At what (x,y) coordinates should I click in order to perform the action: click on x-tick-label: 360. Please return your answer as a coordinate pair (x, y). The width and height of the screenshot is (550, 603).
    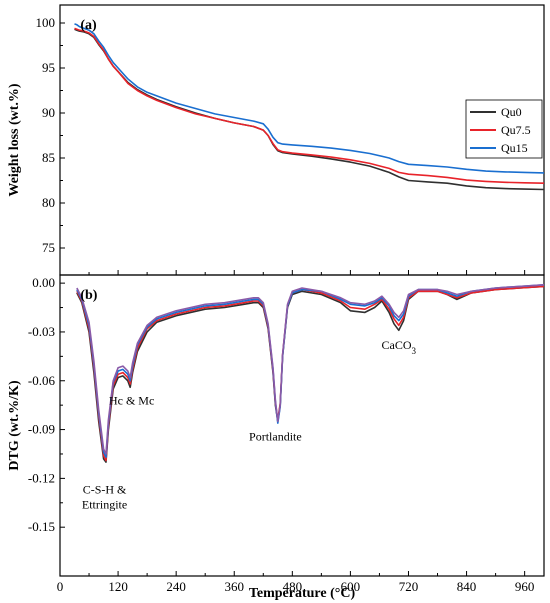
    Looking at the image, I should click on (234, 586).